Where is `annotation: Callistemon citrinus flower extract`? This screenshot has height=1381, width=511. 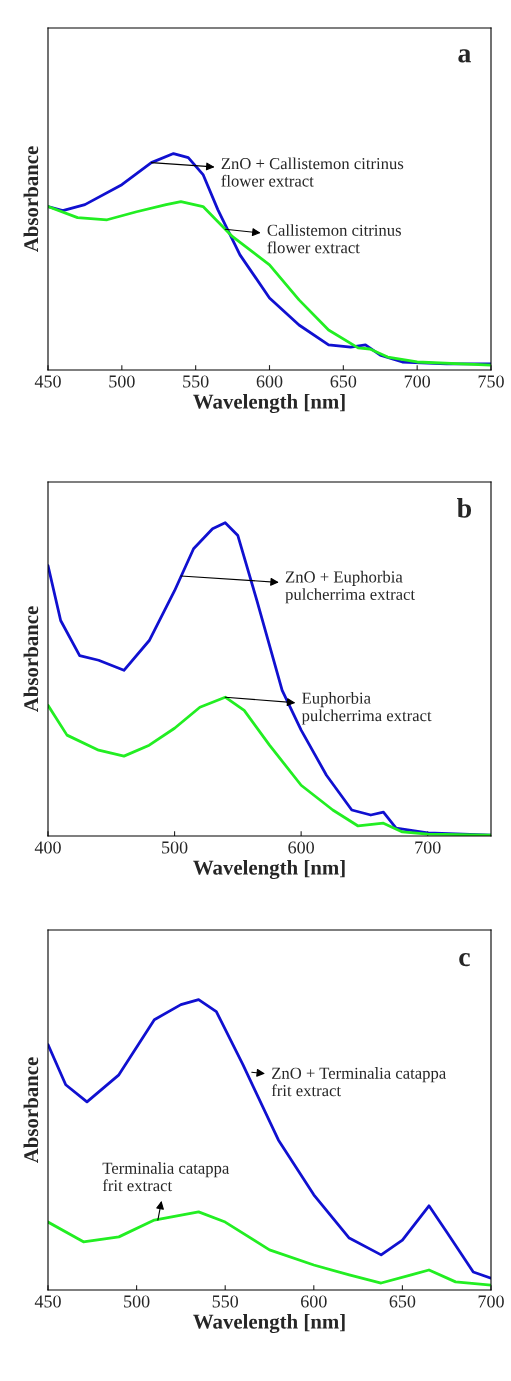 annotation: Callistemon citrinus flower extract is located at coordinates (334, 239).